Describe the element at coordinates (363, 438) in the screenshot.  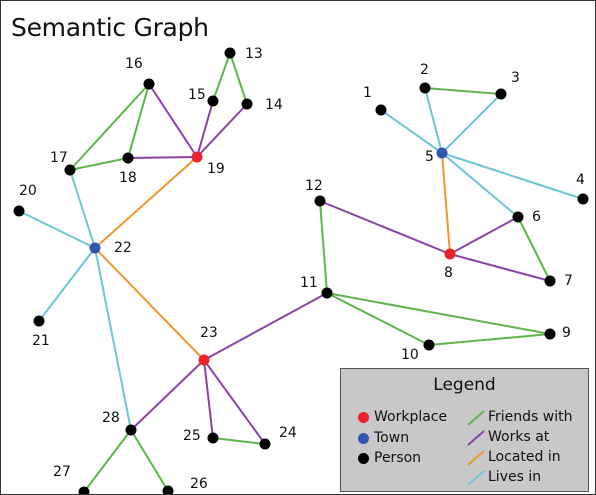
I see `town-dot-icon` at that location.